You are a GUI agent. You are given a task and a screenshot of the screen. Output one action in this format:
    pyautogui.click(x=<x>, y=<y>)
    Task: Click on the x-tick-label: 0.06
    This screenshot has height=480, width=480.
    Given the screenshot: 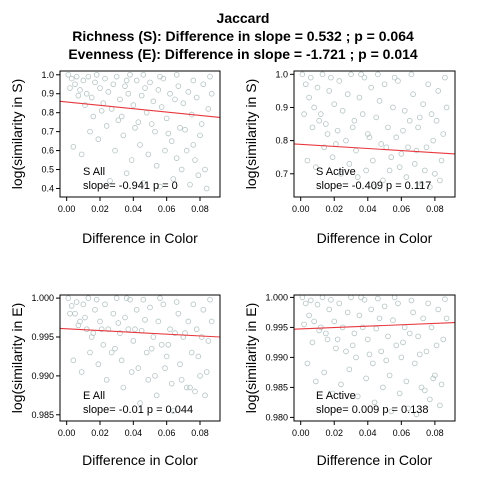 What is the action you would take?
    pyautogui.click(x=402, y=209)
    